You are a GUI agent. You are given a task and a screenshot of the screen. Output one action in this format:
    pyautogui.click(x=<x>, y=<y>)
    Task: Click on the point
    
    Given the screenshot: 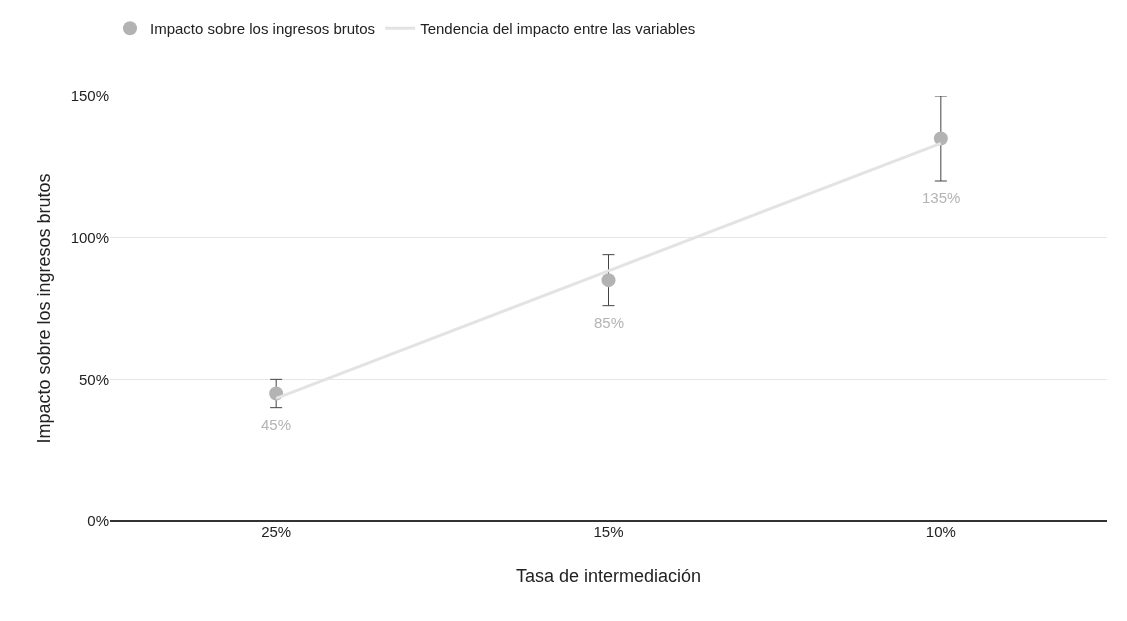 What is the action you would take?
    pyautogui.click(x=608, y=280)
    